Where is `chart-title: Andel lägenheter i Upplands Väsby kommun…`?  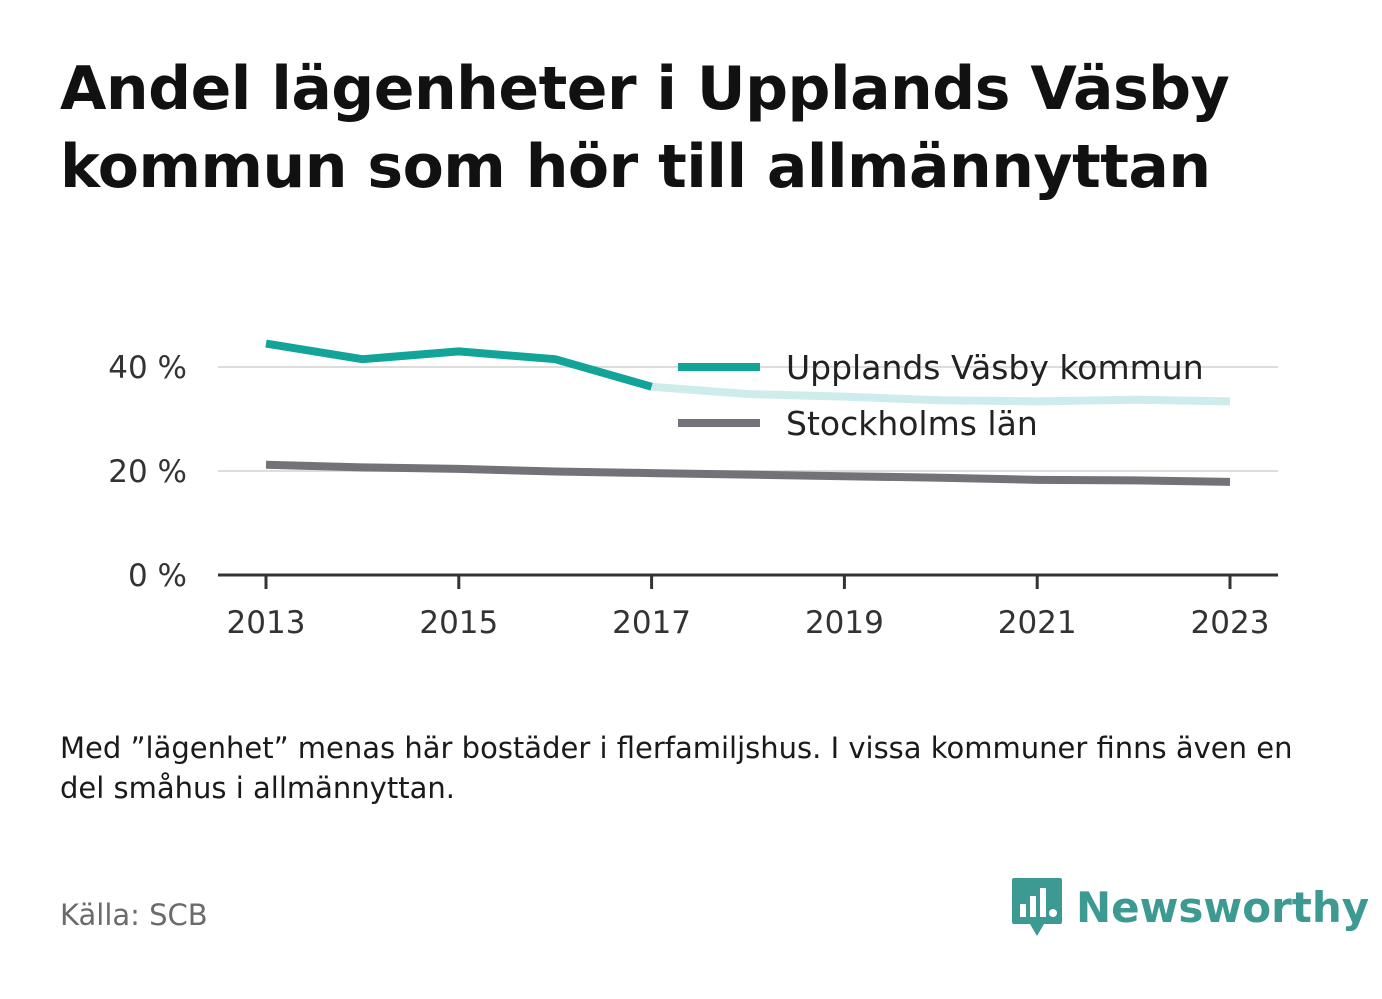 chart-title: Andel lägenheter i Upplands Väsby kommun… is located at coordinates (645, 128).